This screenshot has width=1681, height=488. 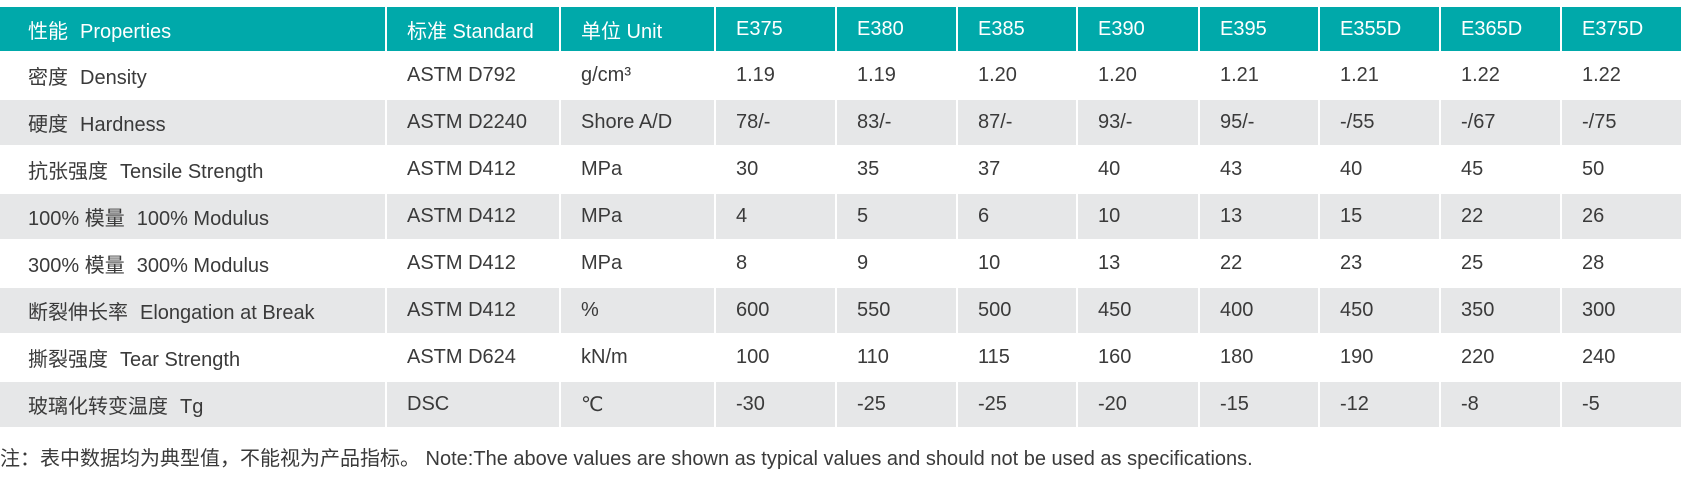 I want to click on header-cell: 单位 Unit, so click(x=637, y=29).